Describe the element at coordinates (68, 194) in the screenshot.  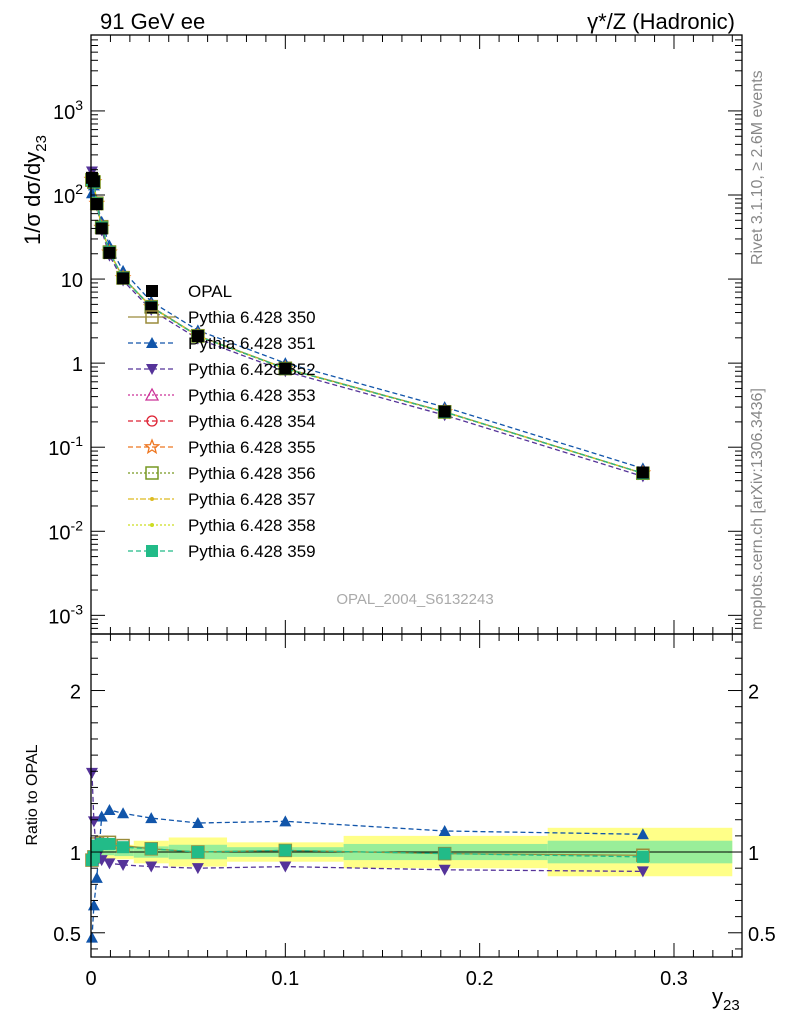
I see `main-y-tick-label-5: 10²` at that location.